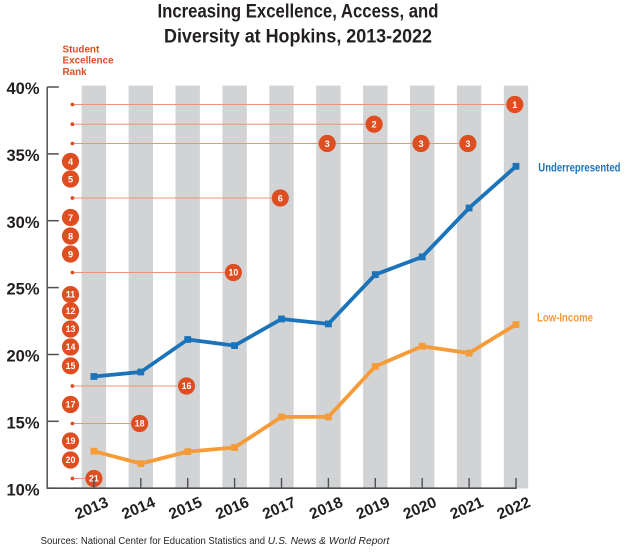  Describe the element at coordinates (187, 386) in the screenshot. I see `svg-text: 16` at that location.